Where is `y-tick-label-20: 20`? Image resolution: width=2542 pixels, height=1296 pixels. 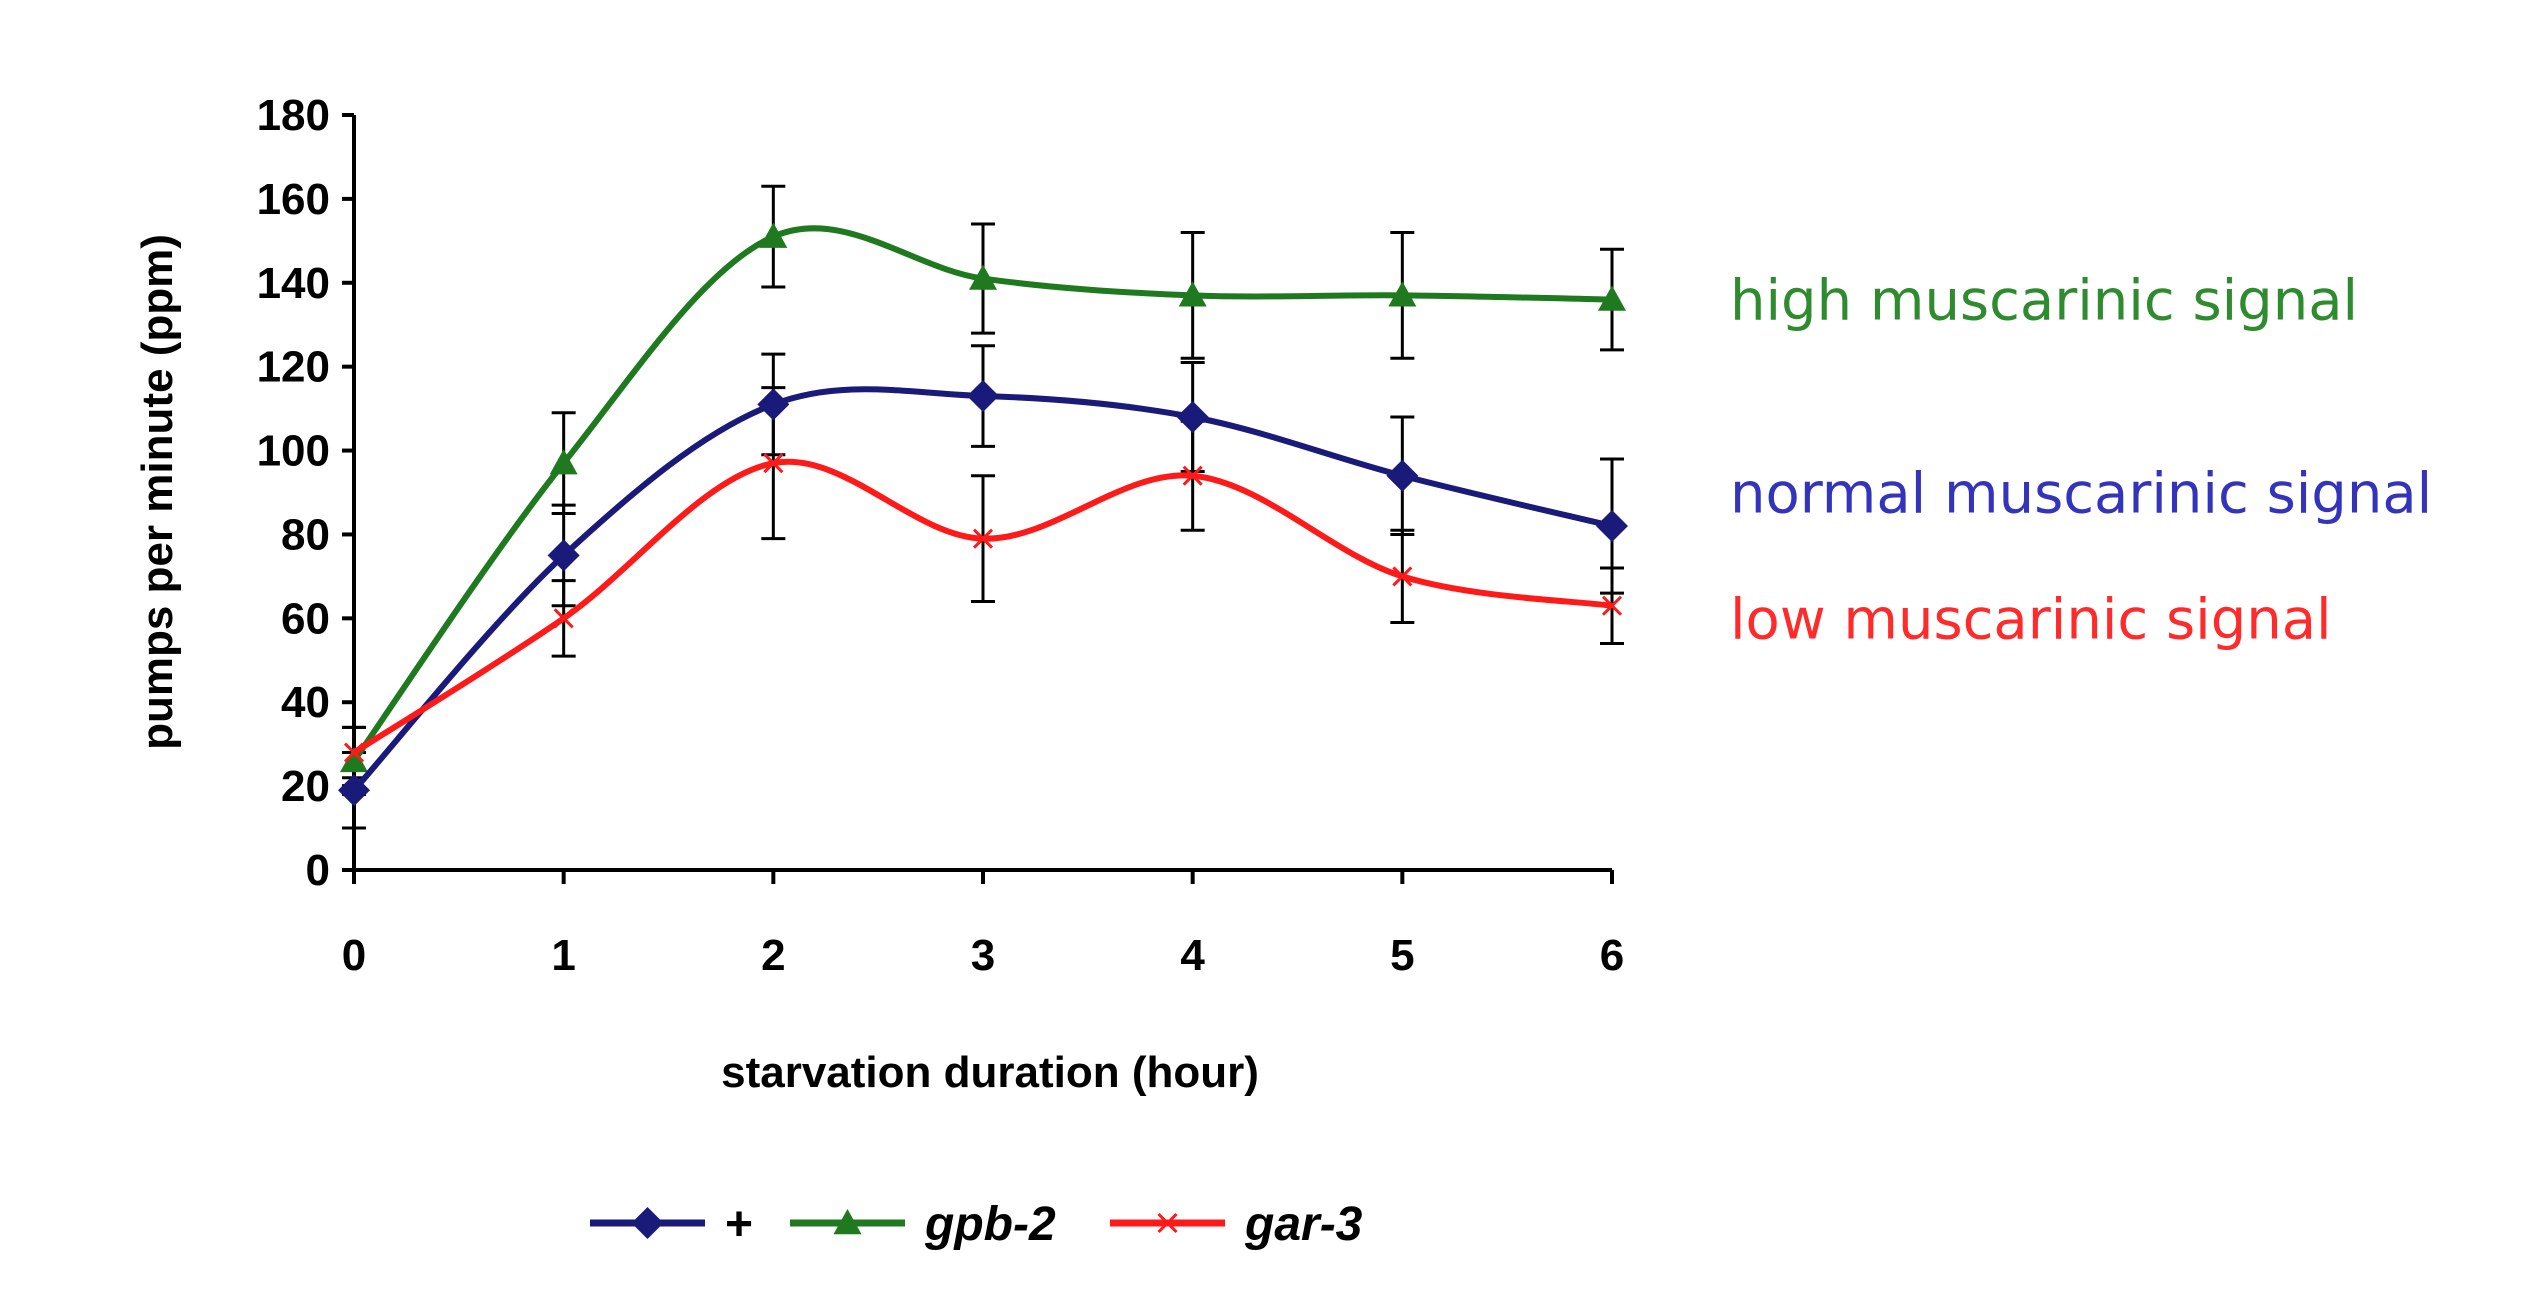 y-tick-label-20: 20 is located at coordinates (305, 786).